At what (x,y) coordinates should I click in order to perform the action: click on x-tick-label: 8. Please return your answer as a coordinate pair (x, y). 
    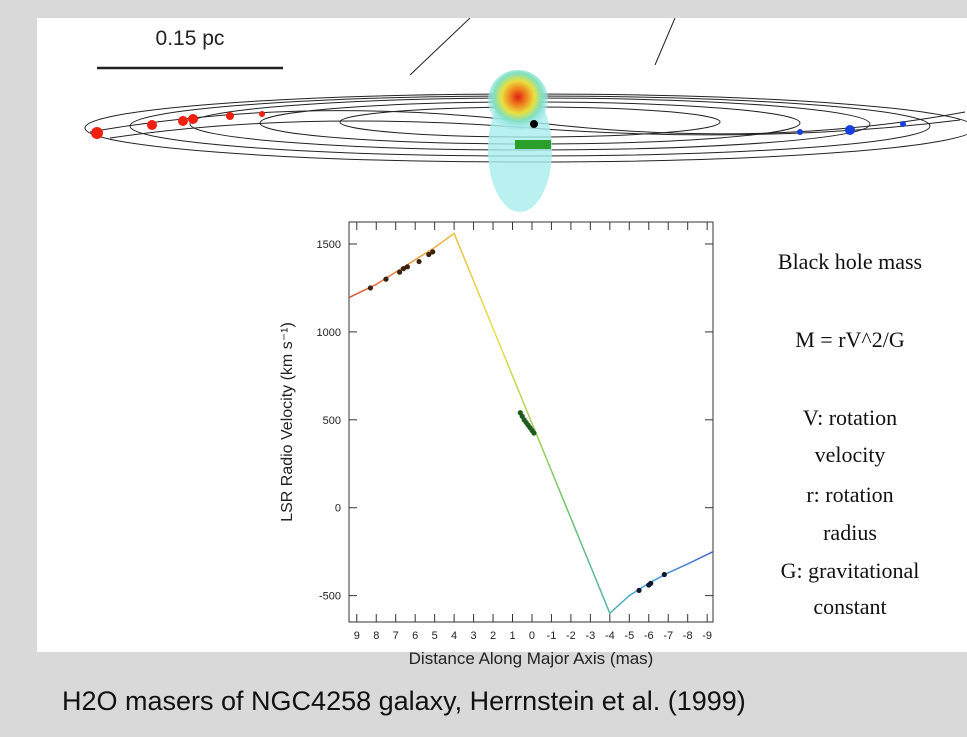
    Looking at the image, I should click on (376, 636).